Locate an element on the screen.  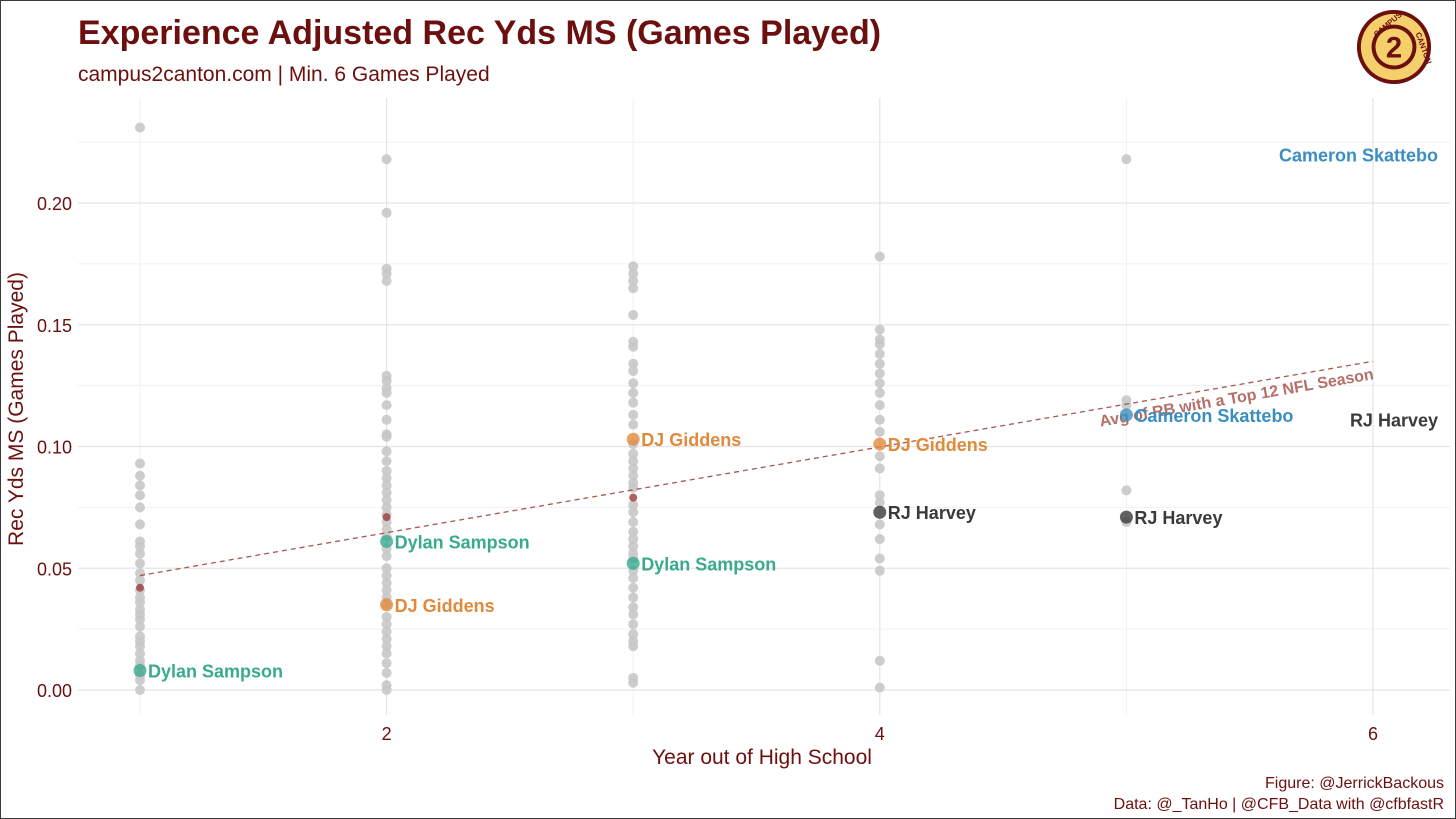
average-points is located at coordinates (387, 542).